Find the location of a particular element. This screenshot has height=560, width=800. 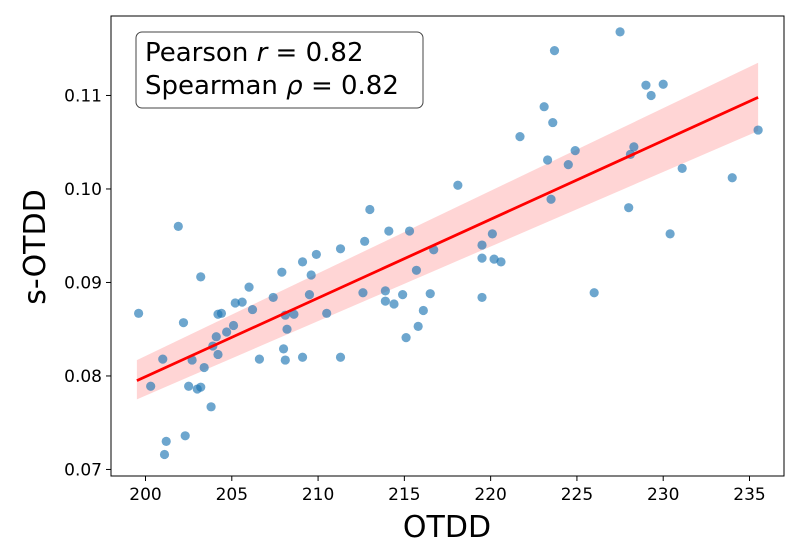

x-axis-label: OTDD is located at coordinates (447, 527).